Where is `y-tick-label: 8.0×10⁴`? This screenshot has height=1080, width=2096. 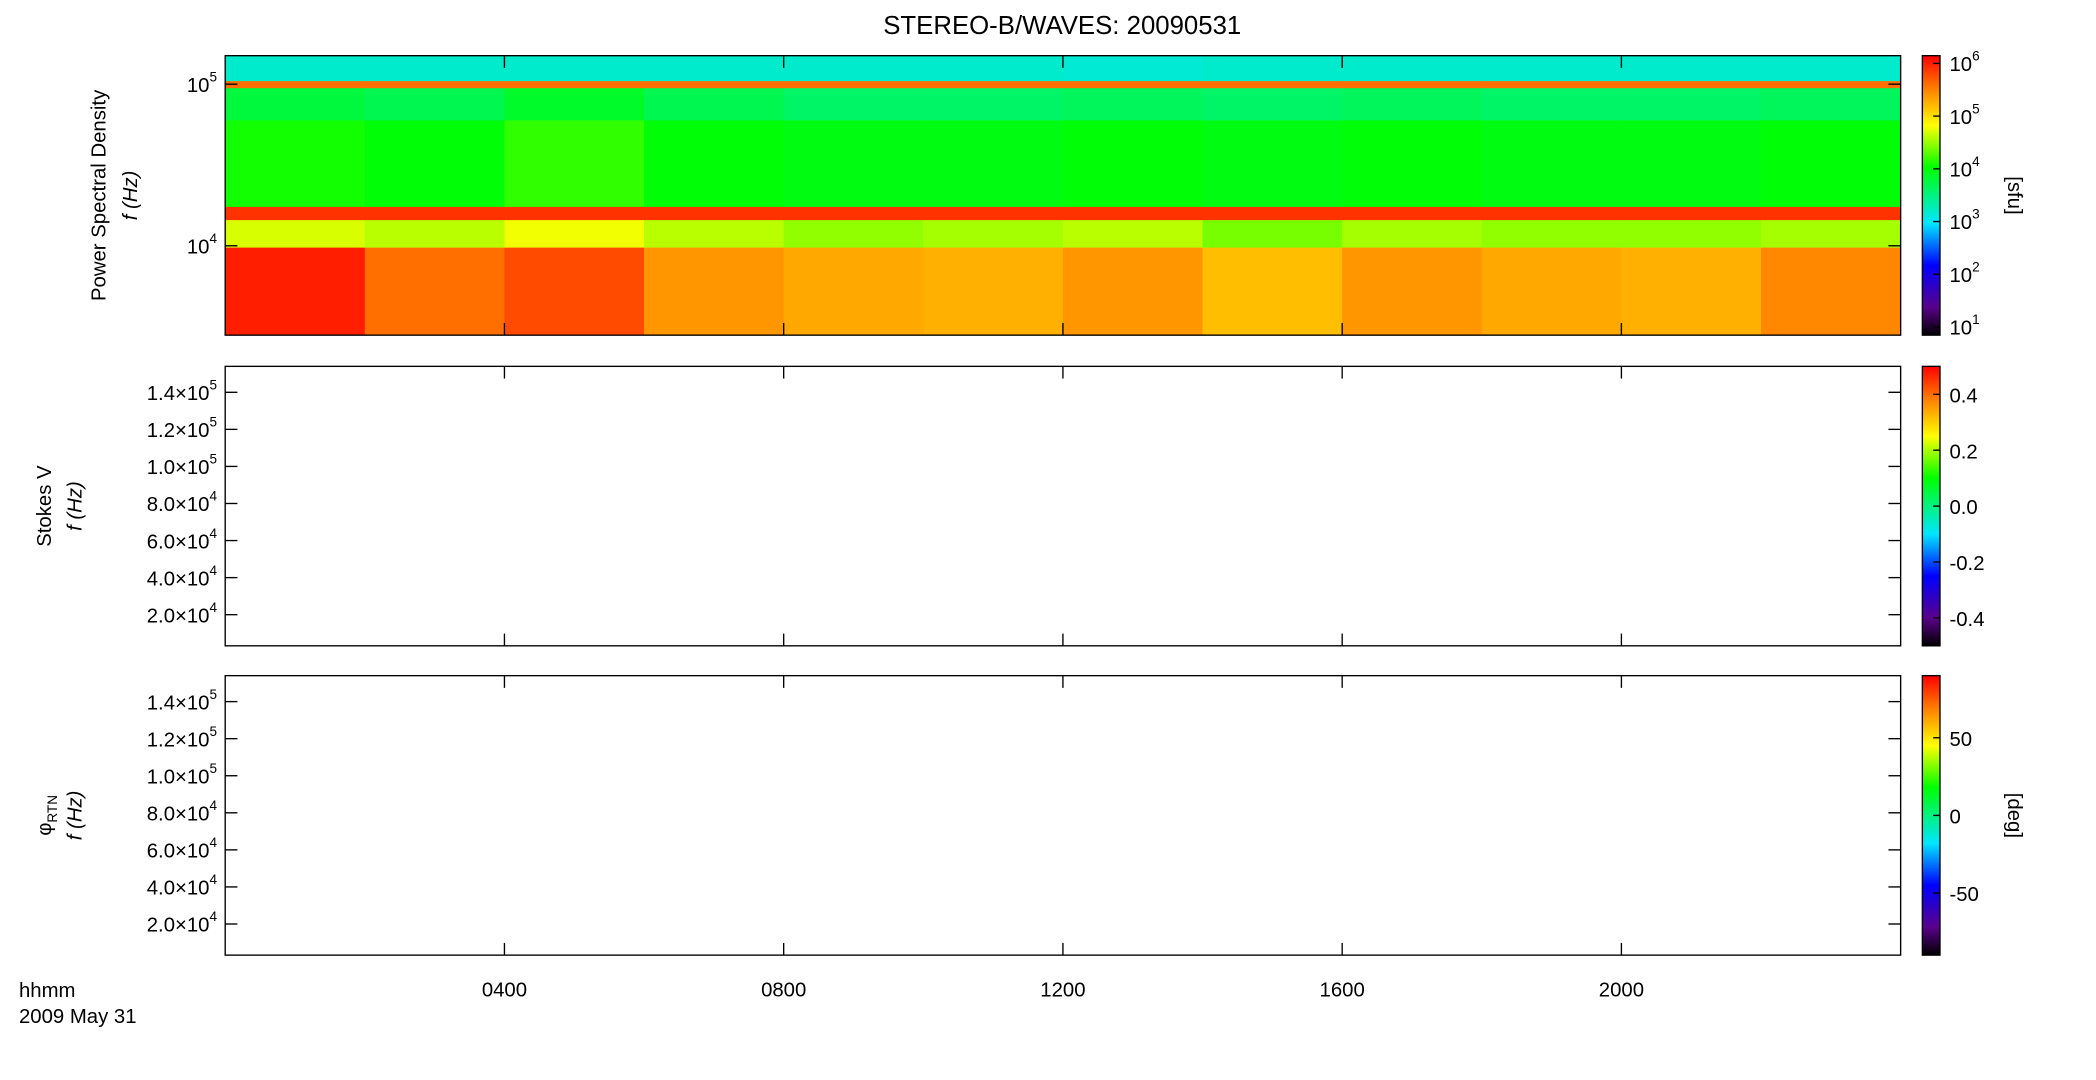
y-tick-label: 8.0×10⁴ is located at coordinates (182, 502).